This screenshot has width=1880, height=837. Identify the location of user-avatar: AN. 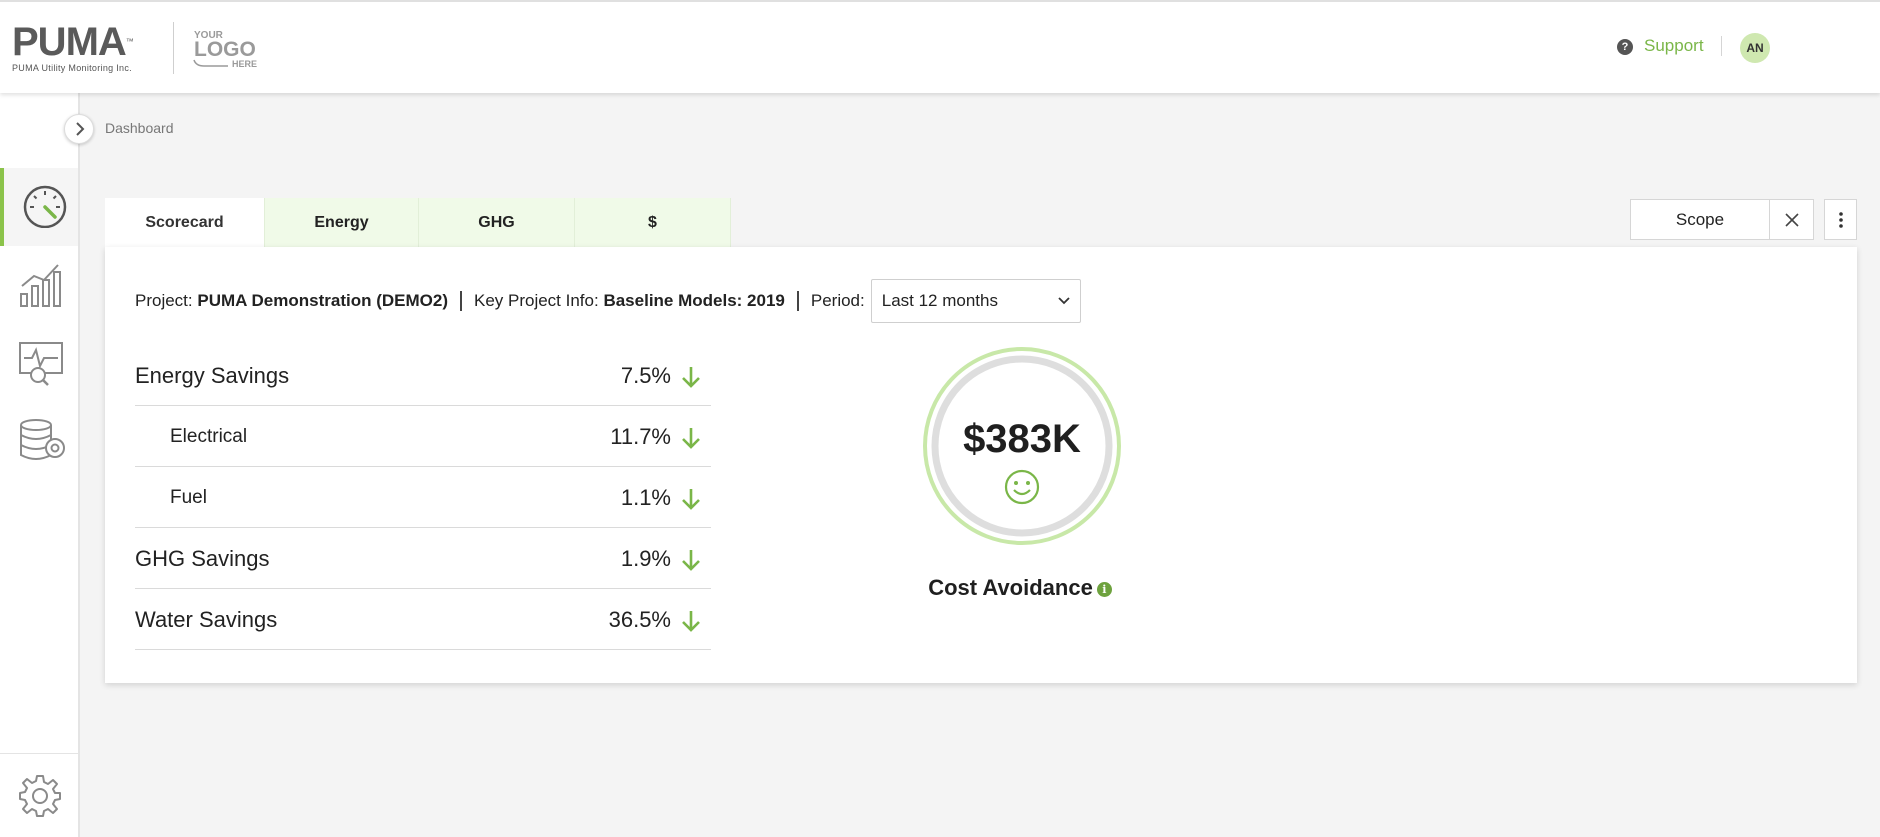
(1755, 48).